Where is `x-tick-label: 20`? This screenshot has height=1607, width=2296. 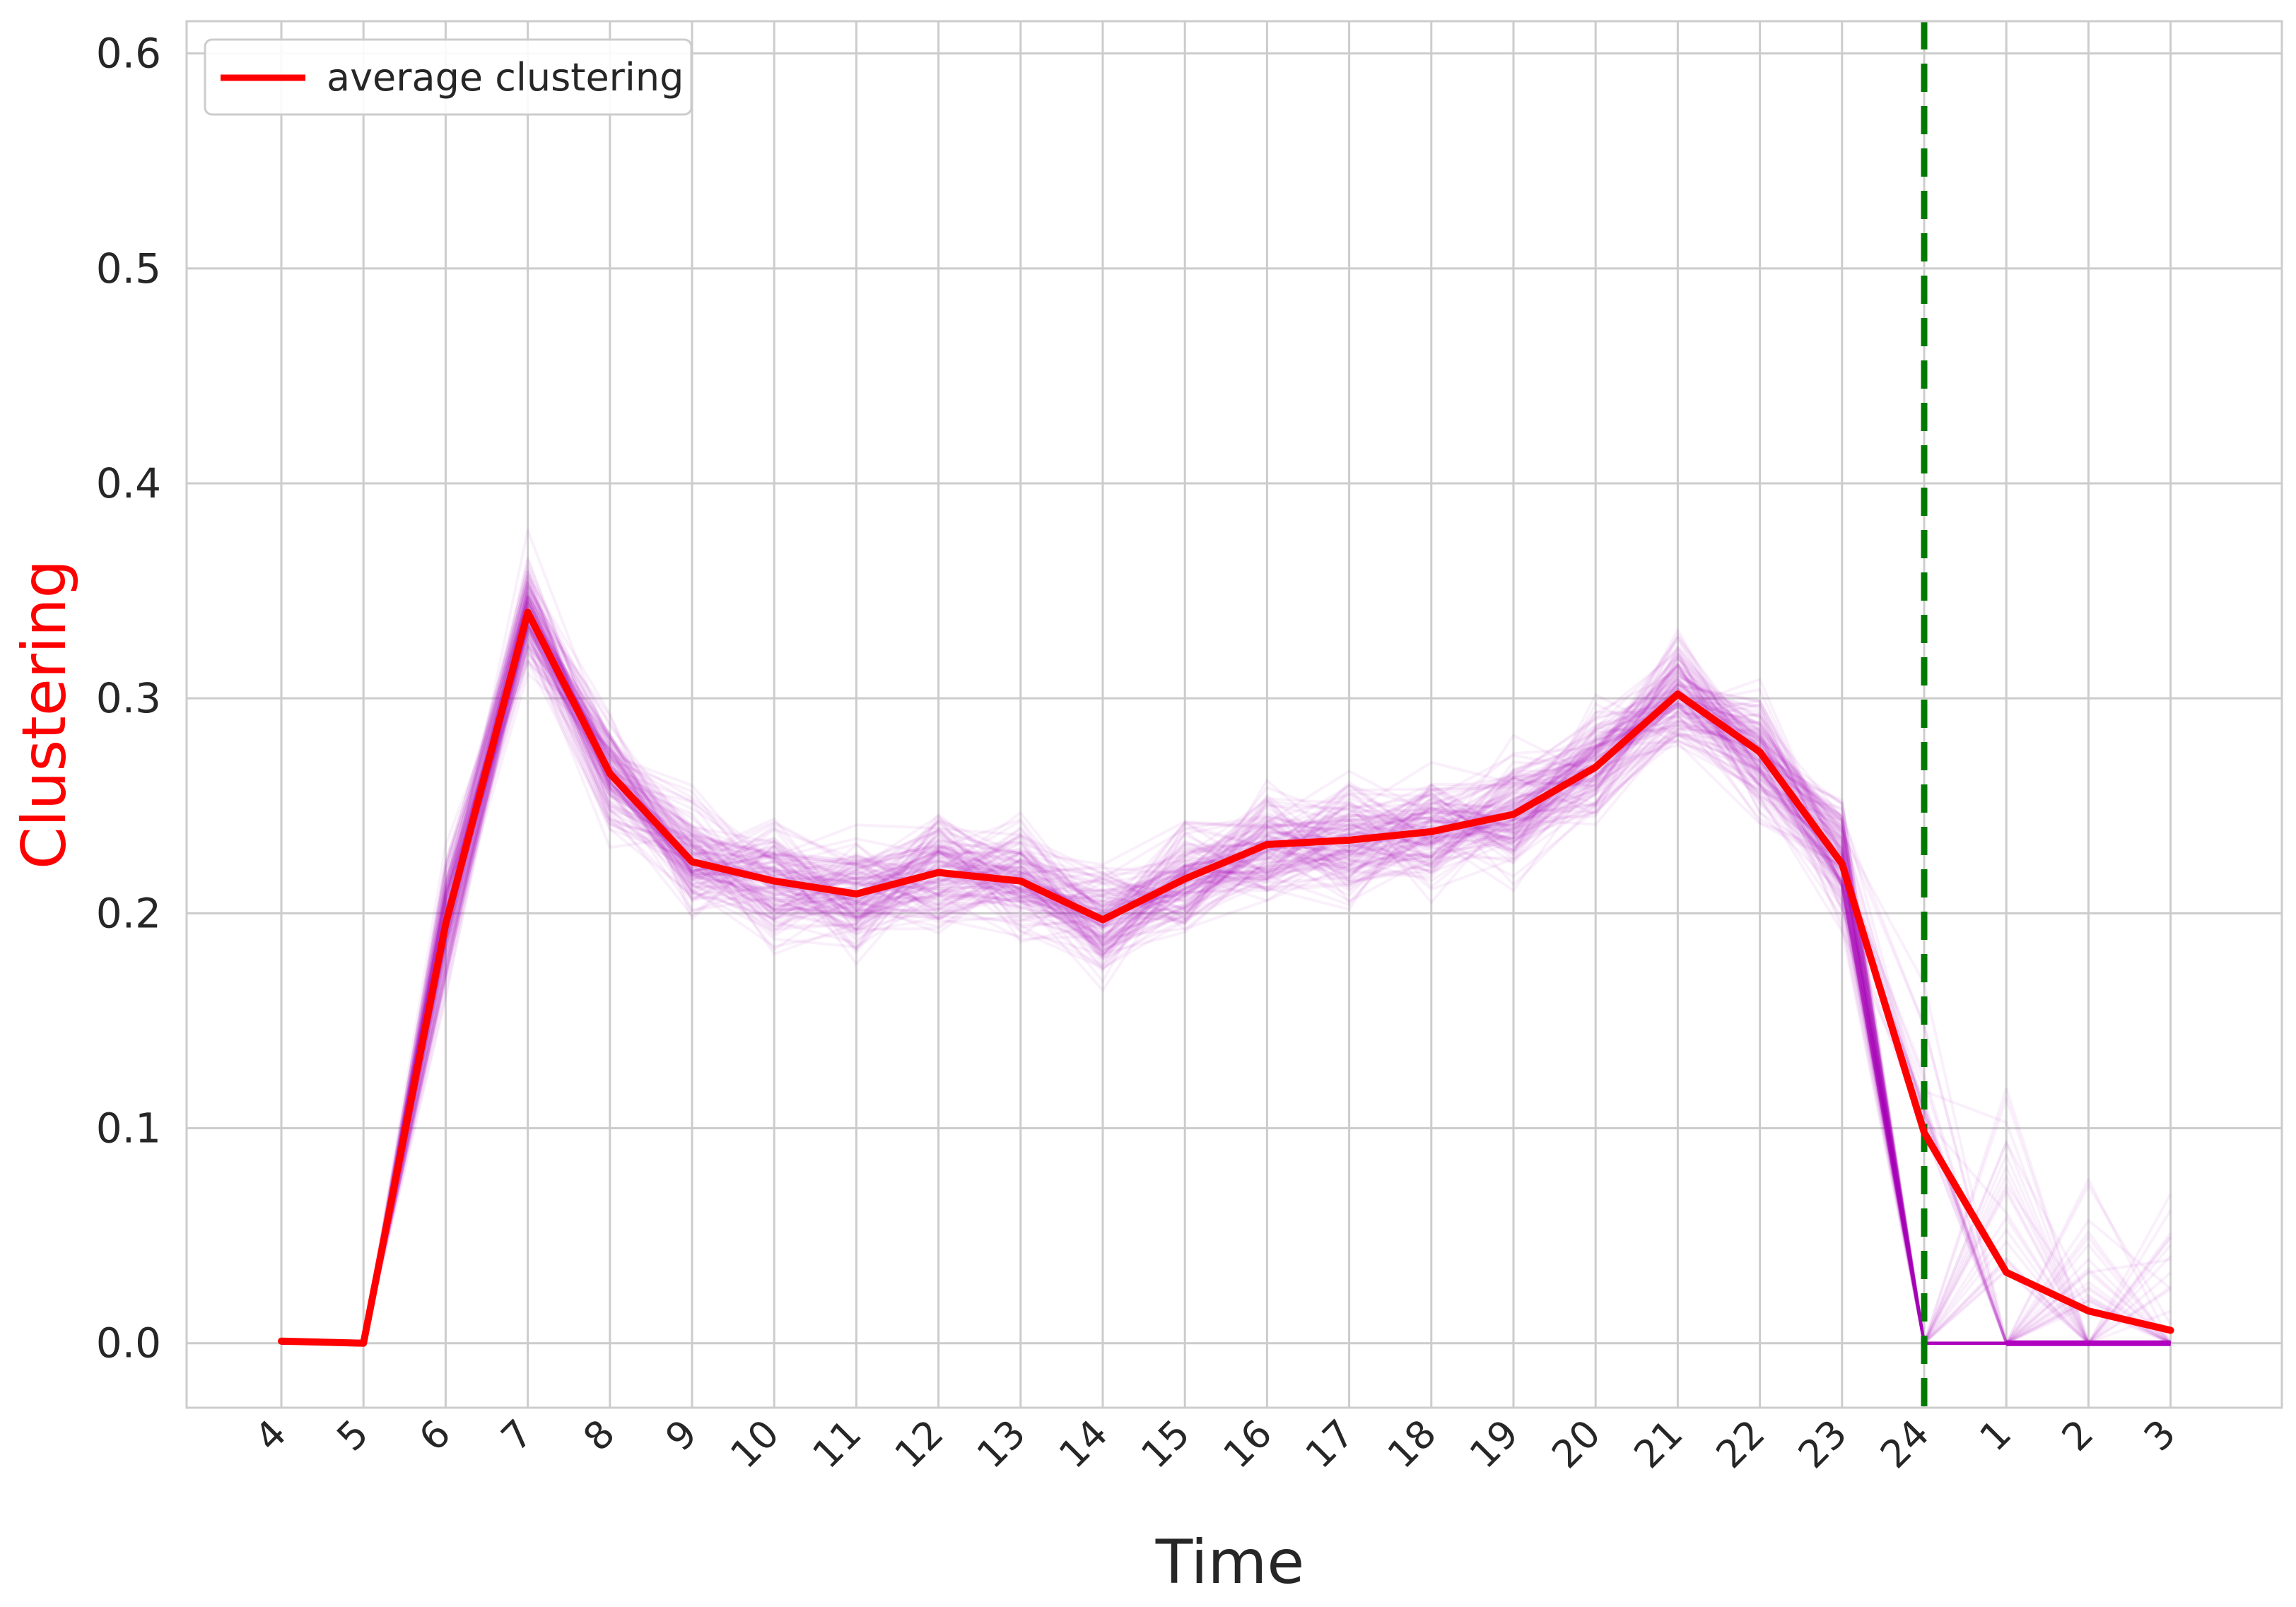 x-tick-label: 20 is located at coordinates (1576, 1444).